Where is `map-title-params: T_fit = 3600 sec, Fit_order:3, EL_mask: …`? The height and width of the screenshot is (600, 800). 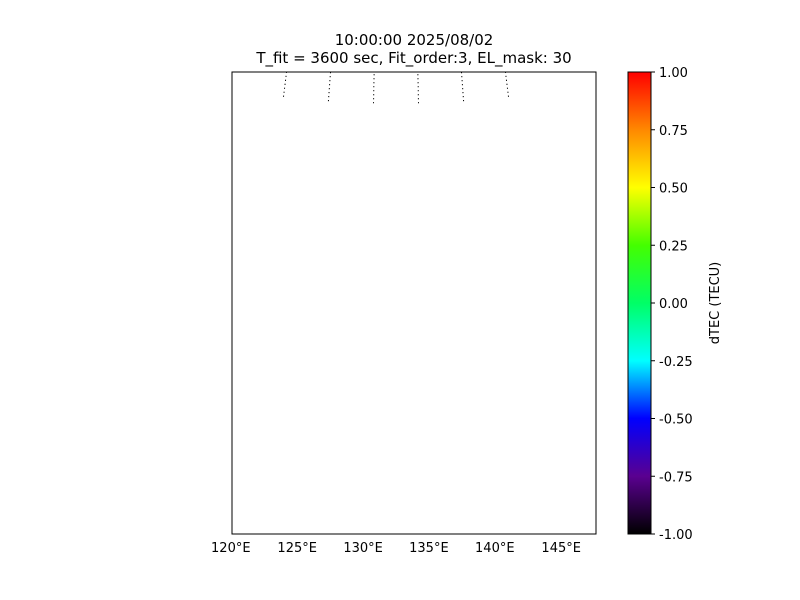
map-title-params: T_fit = 3600 sec, Fit_order:3, EL_mask: … is located at coordinates (414, 58).